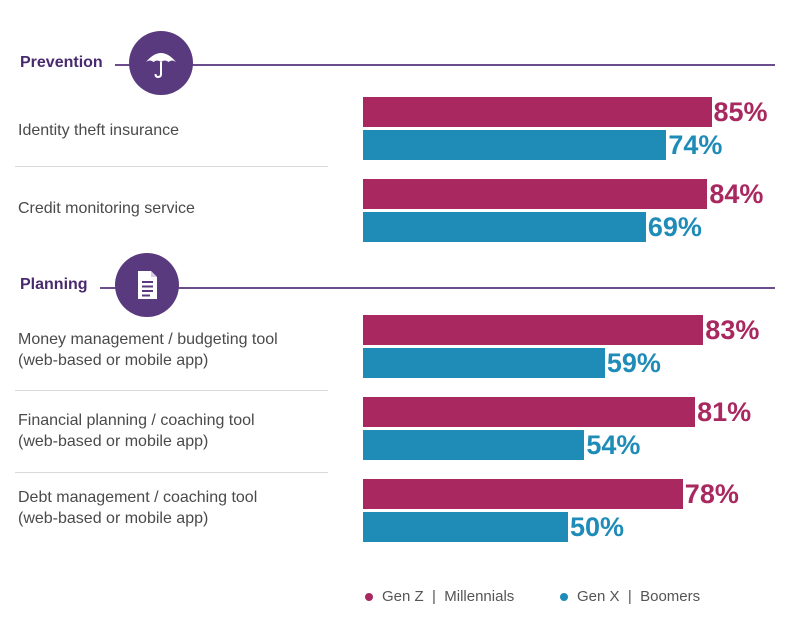 This screenshot has width=805, height=622. What do you see at coordinates (61, 62) in the screenshot?
I see `section-title-prevention: Prevention` at bounding box center [61, 62].